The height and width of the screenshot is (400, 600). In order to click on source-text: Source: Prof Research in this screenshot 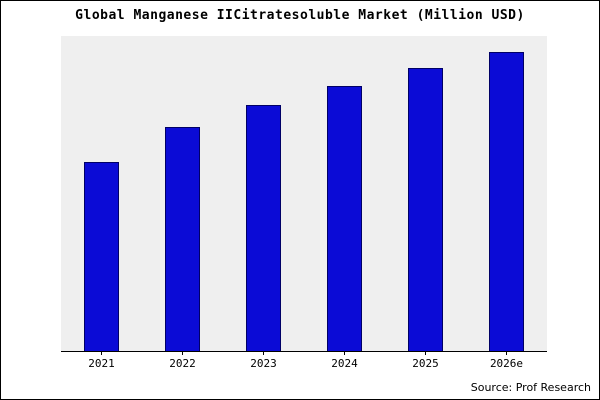, I will do `click(530, 387)`.